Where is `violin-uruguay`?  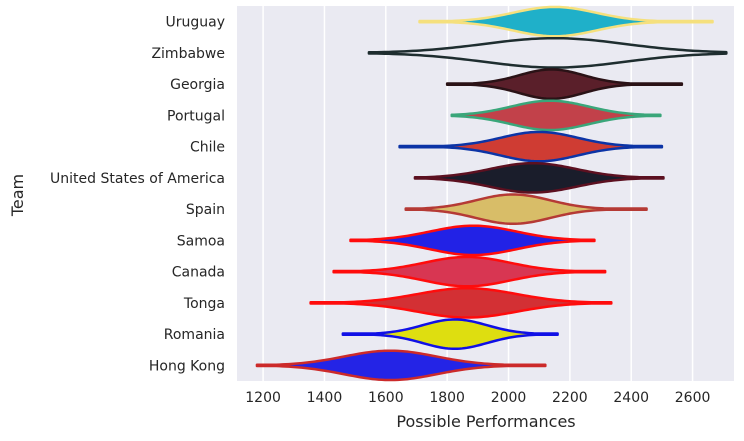 violin-uruguay is located at coordinates (566, 21).